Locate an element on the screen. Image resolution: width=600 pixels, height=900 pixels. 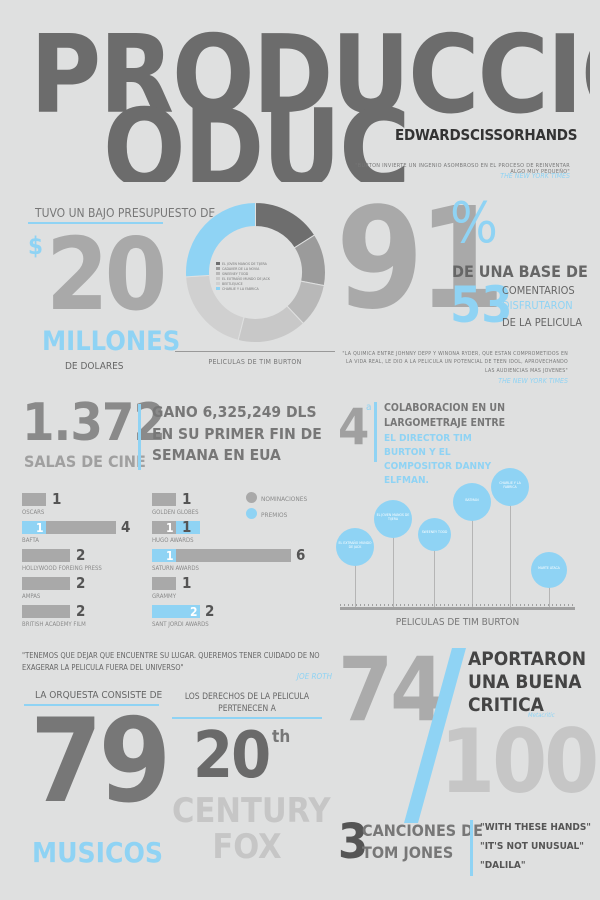
rights-number: 20 is located at coordinates (232, 756).